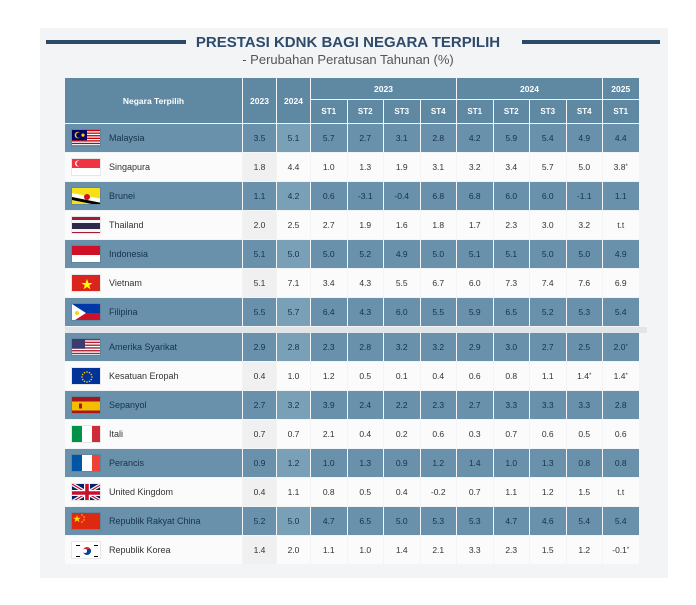 Image resolution: width=696 pixels, height=605 pixels. Describe the element at coordinates (438, 138) in the screenshot. I see `value-cell: 2.8` at that location.